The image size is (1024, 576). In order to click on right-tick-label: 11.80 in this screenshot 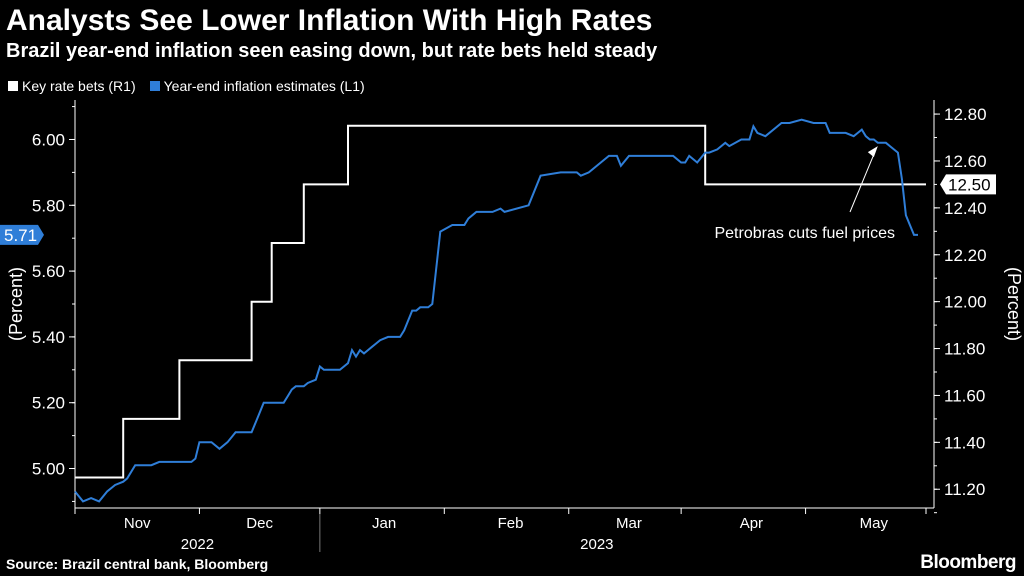, I will do `click(964, 349)`.